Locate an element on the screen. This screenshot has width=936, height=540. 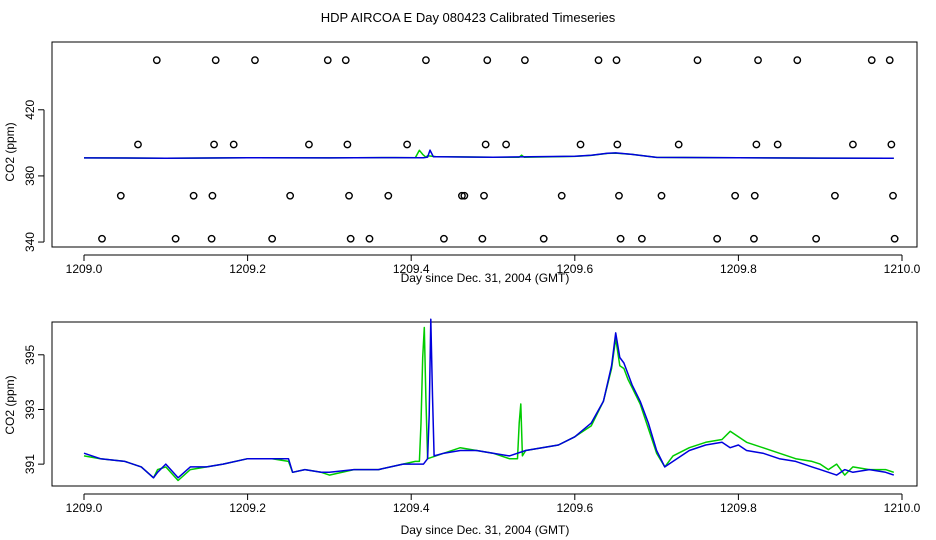
bottom-y-axis-label: CO2 (ppm) is located at coordinates (10, 404).